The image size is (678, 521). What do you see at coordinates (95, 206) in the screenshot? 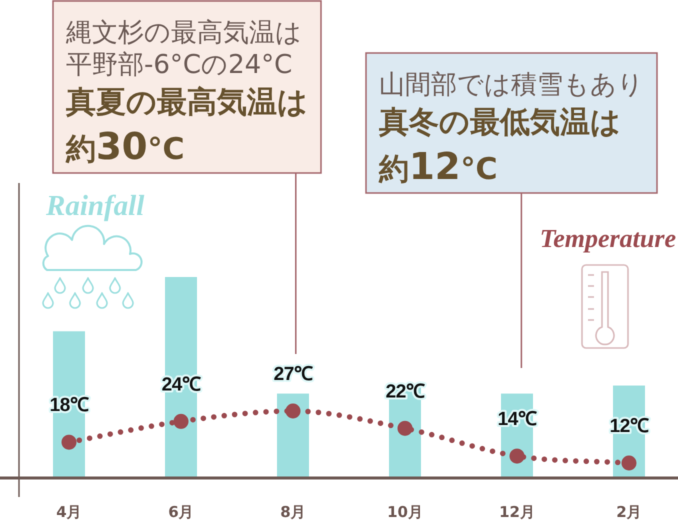
I see `text: Rainfall` at bounding box center [95, 206].